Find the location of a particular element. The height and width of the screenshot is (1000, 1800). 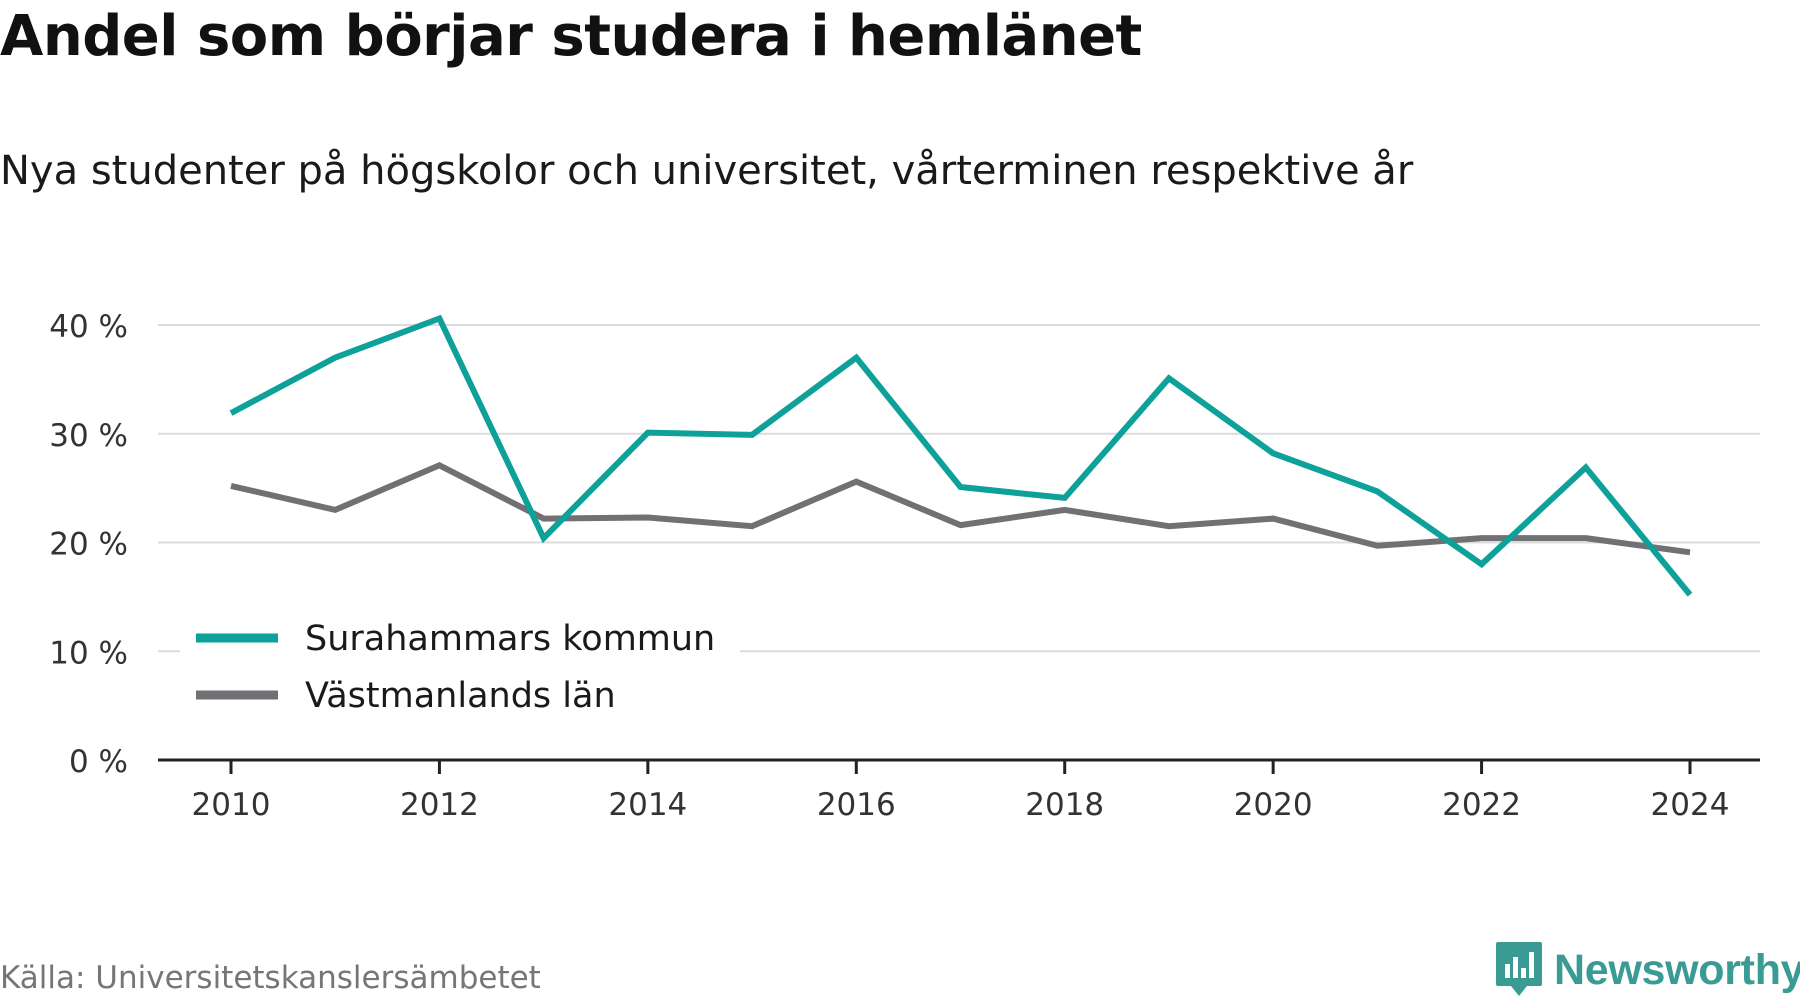

x-tick-label: 2018 is located at coordinates (1064, 805).